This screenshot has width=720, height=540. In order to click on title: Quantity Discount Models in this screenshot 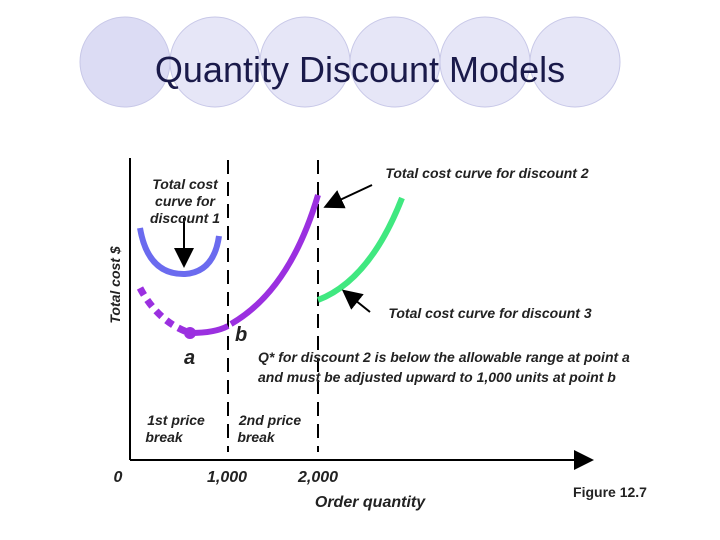, I will do `click(360, 69)`.